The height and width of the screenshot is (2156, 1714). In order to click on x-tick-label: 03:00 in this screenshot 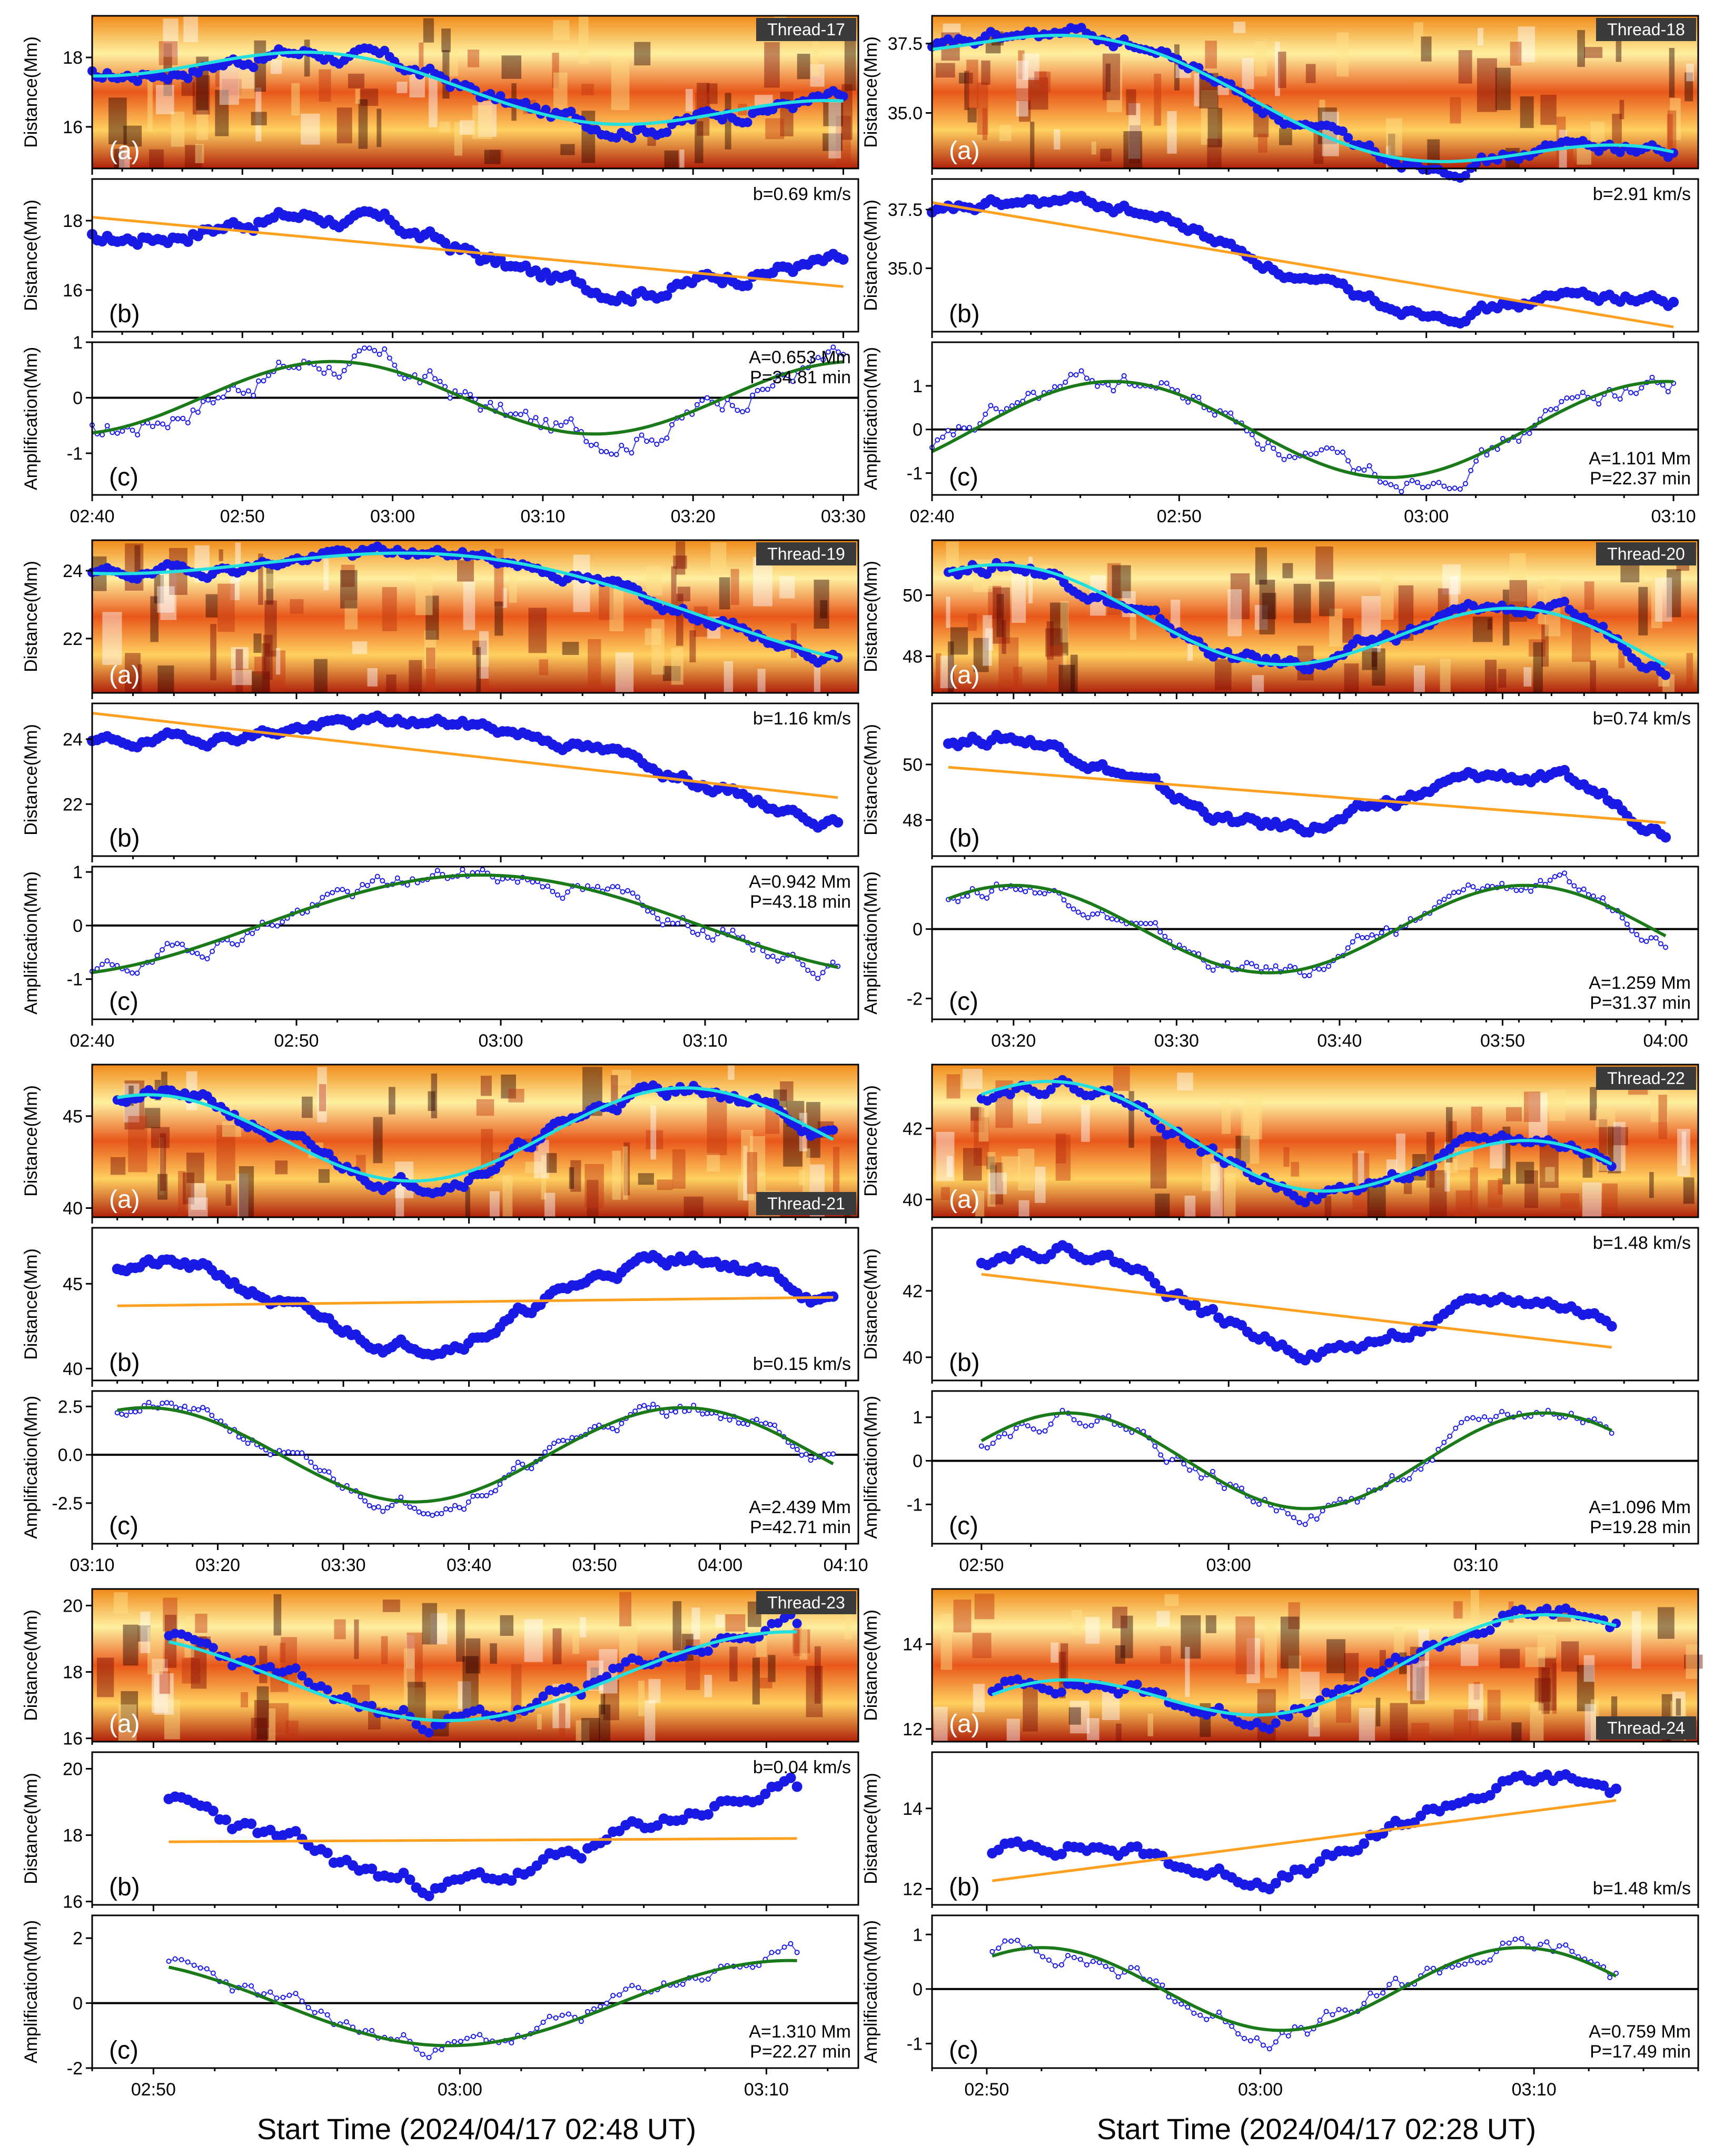, I will do `click(1260, 2090)`.